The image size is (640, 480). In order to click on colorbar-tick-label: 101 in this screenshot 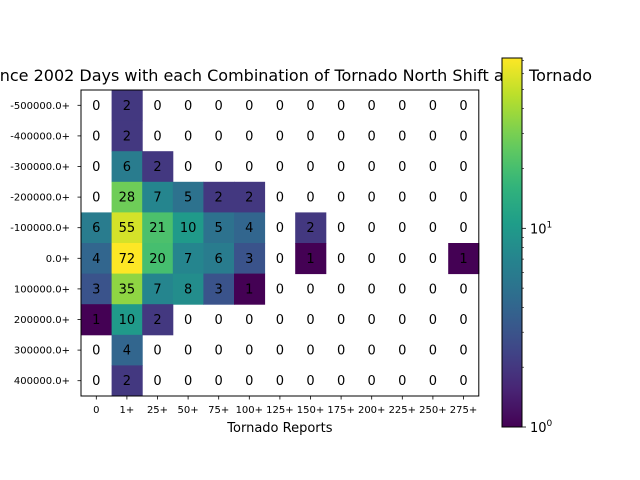, I will do `click(541, 228)`.